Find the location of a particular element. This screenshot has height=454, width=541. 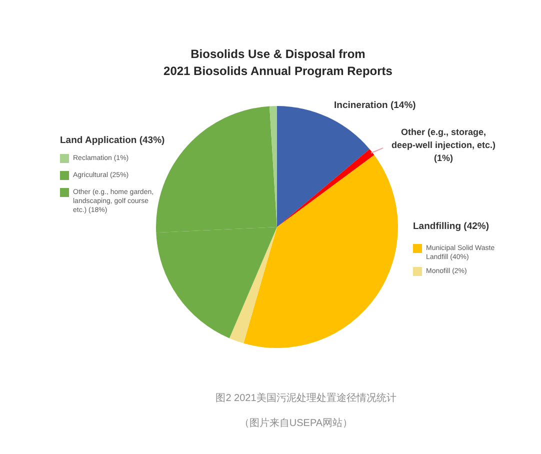

chart-title: Biosolids Use & Disposal from 2021 Biosolids Annual Program Reports is located at coordinates (278, 63).